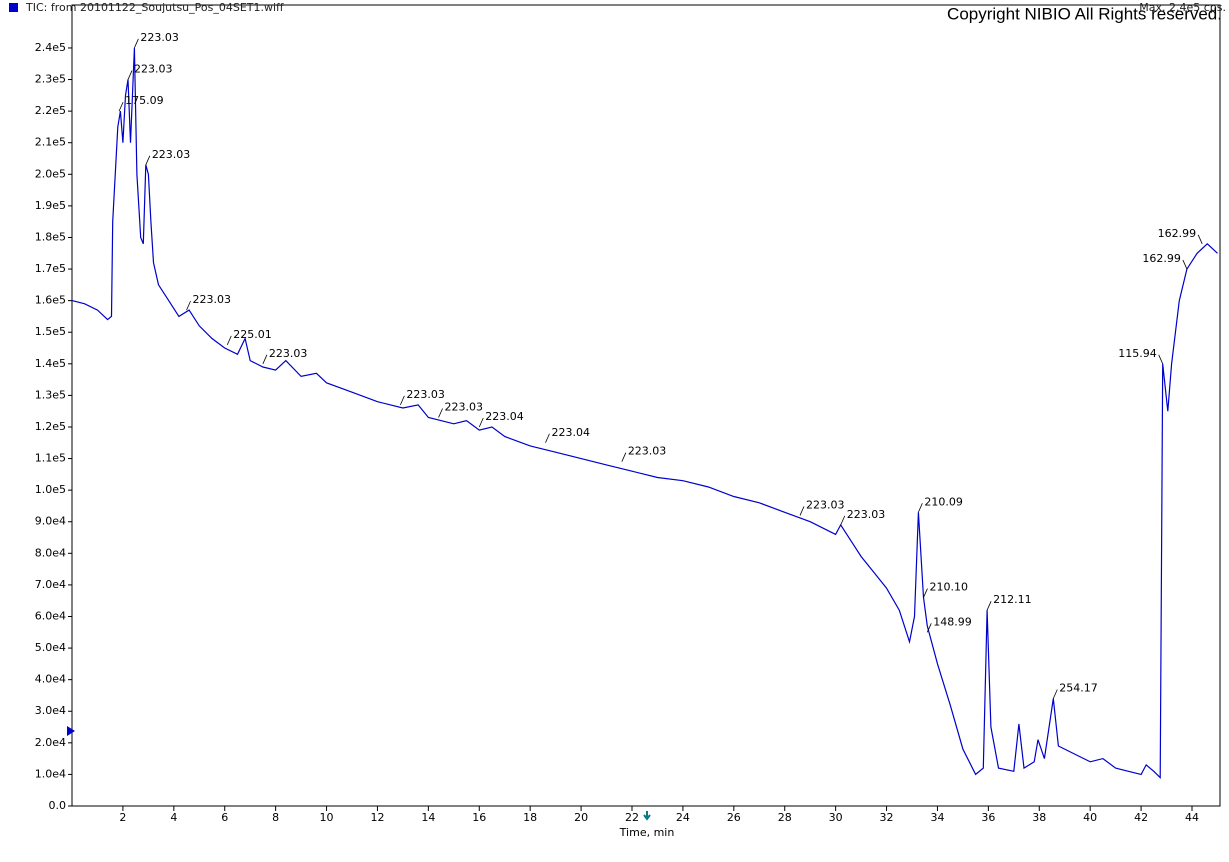 Image resolution: width=1229 pixels, height=862 pixels. What do you see at coordinates (1182, 7) in the screenshot?
I see `max-label: Max. 2.4e5 cps.` at bounding box center [1182, 7].